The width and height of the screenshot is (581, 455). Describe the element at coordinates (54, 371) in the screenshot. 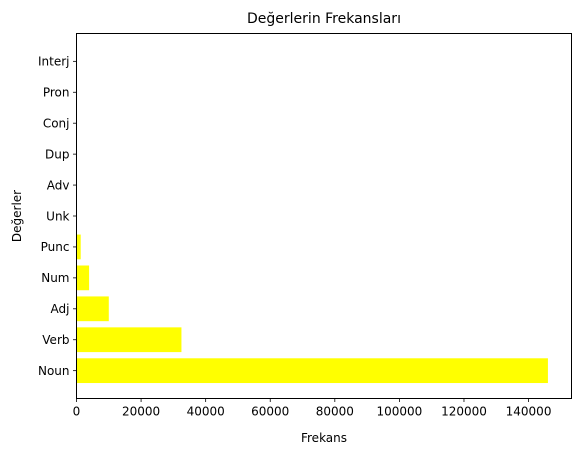

I see `y-tick-label-noun: Noun` at that location.